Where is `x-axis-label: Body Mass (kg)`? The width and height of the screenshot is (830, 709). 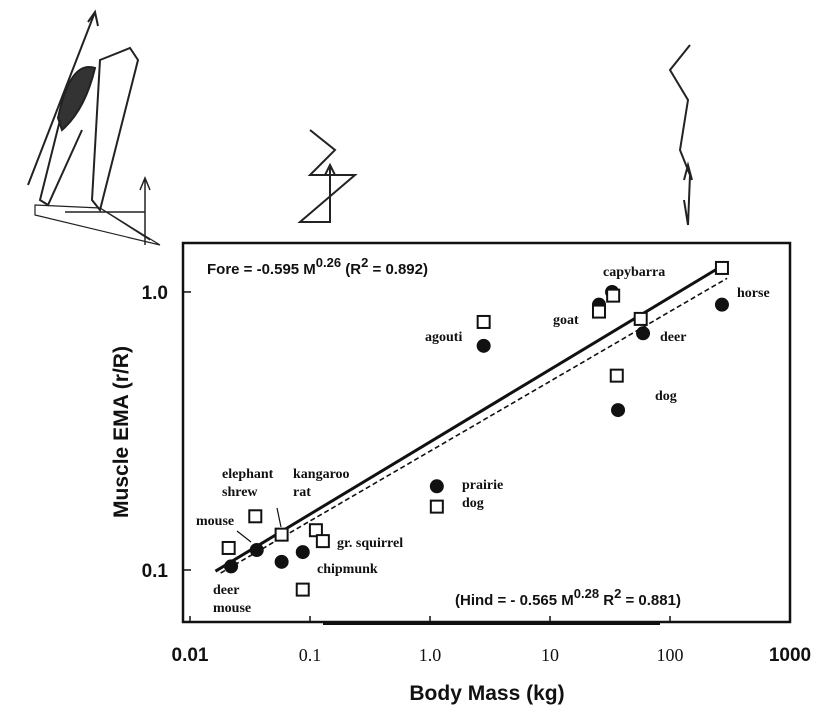
x-axis-label: Body Mass (kg) is located at coordinates (486, 693).